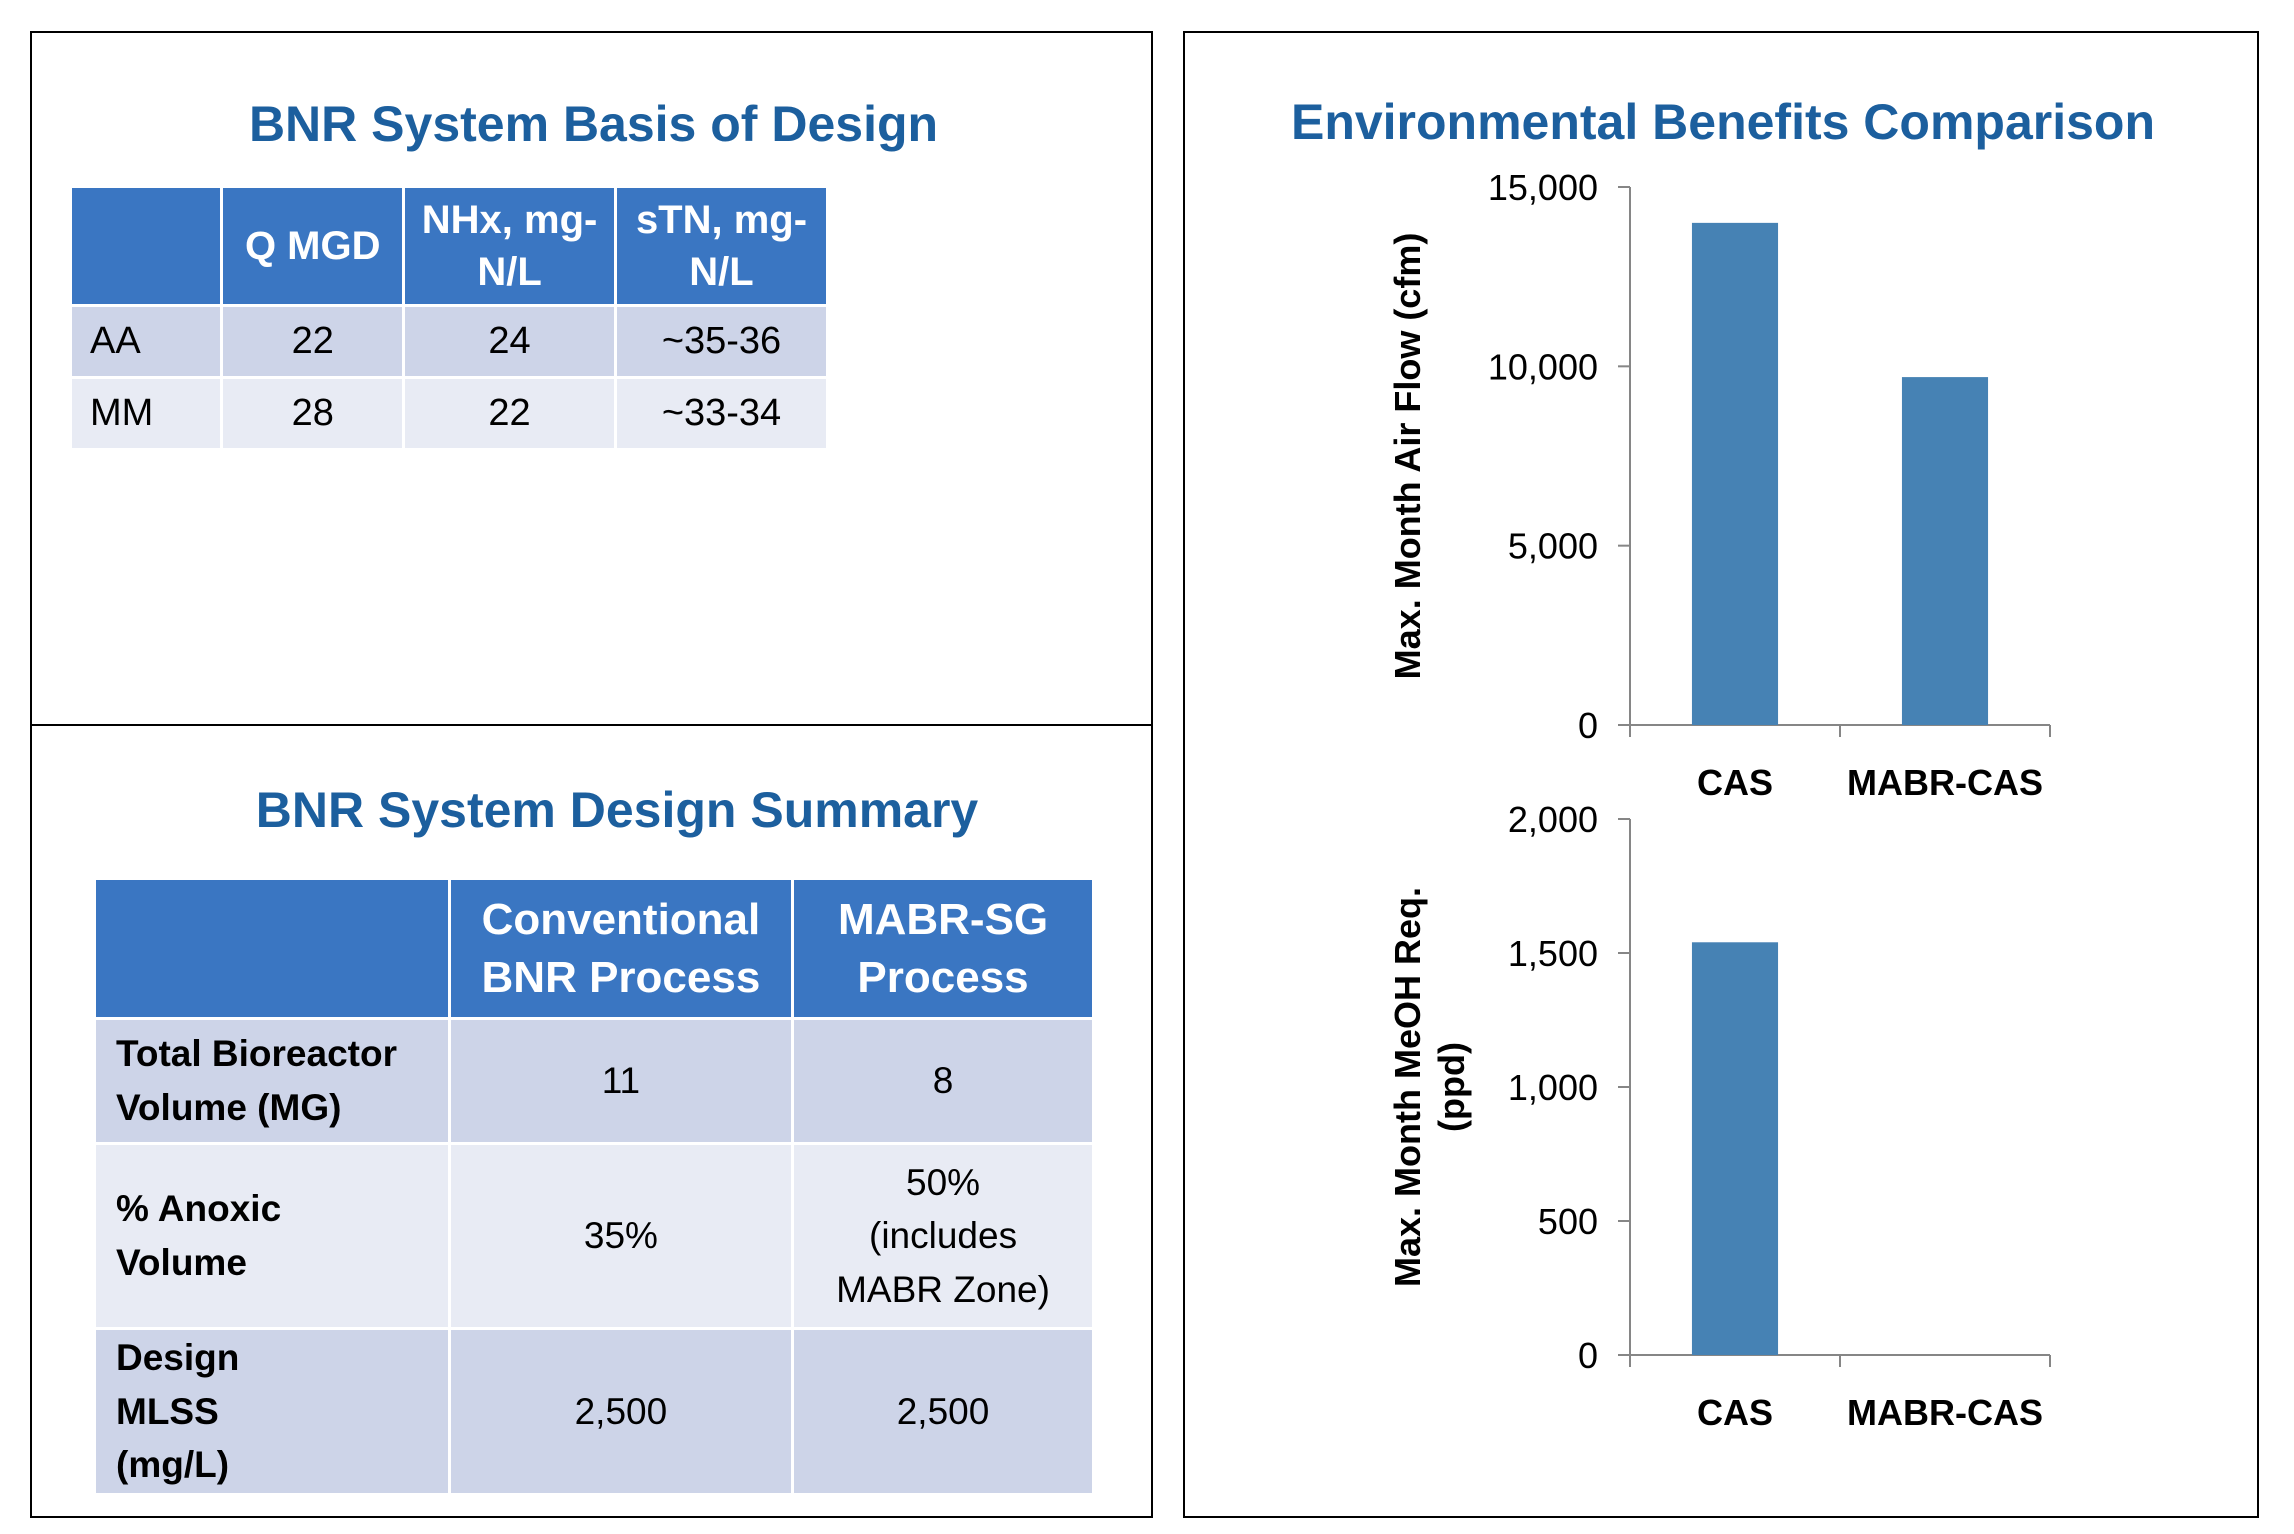 This screenshot has width=2294, height=1534. What do you see at coordinates (617, 810) in the screenshot?
I see `design-summary-title: BNR System Design Summary` at bounding box center [617, 810].